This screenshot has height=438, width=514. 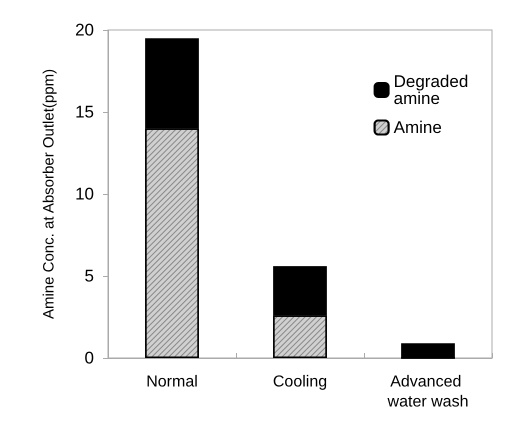 What do you see at coordinates (84, 112) in the screenshot?
I see `y-tick-label: 15` at bounding box center [84, 112].